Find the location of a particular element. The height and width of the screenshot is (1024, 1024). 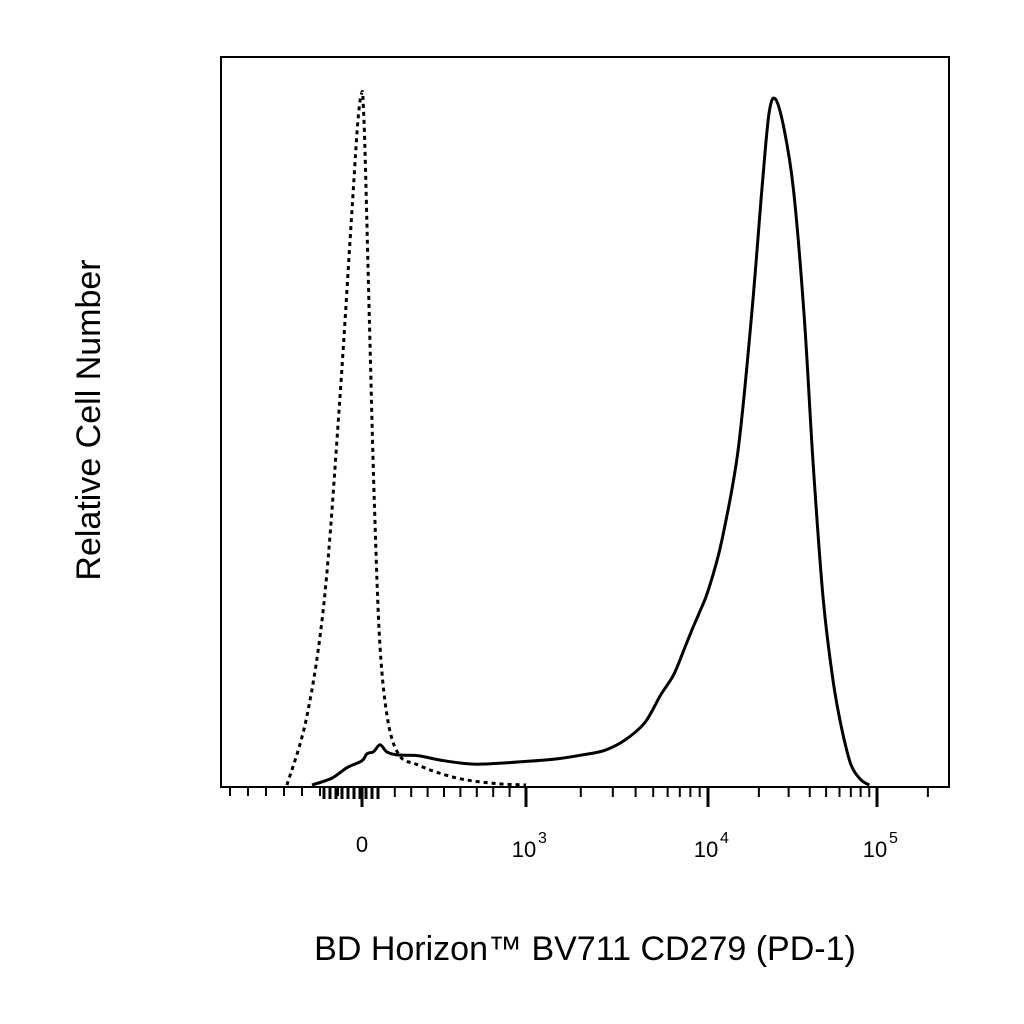

x-tick-label: 10 4 is located at coordinates (711, 846).